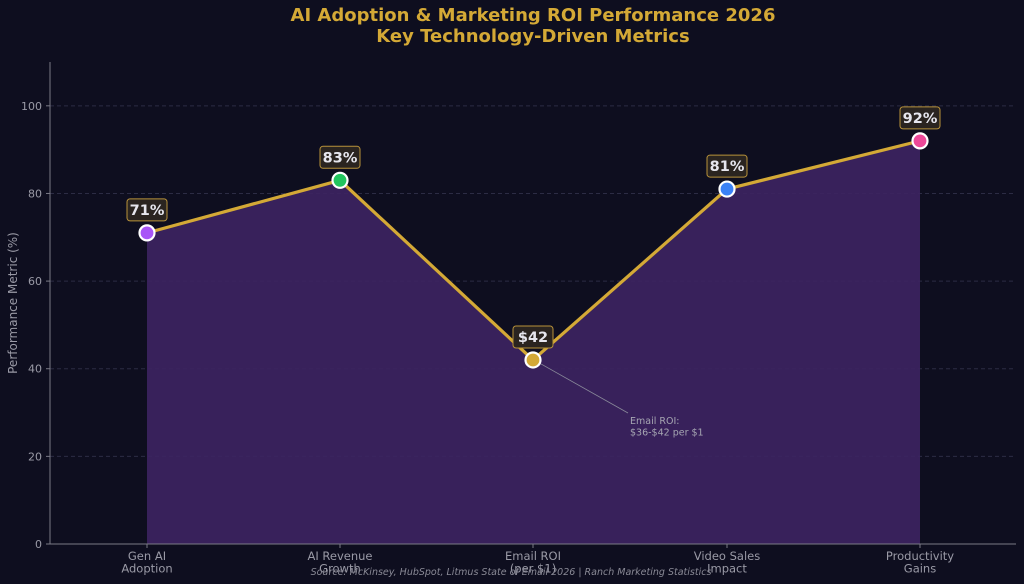 Image resolution: width=1024 pixels, height=584 pixels. What do you see at coordinates (38, 544) in the screenshot?
I see `y-tick-label: 0` at bounding box center [38, 544].